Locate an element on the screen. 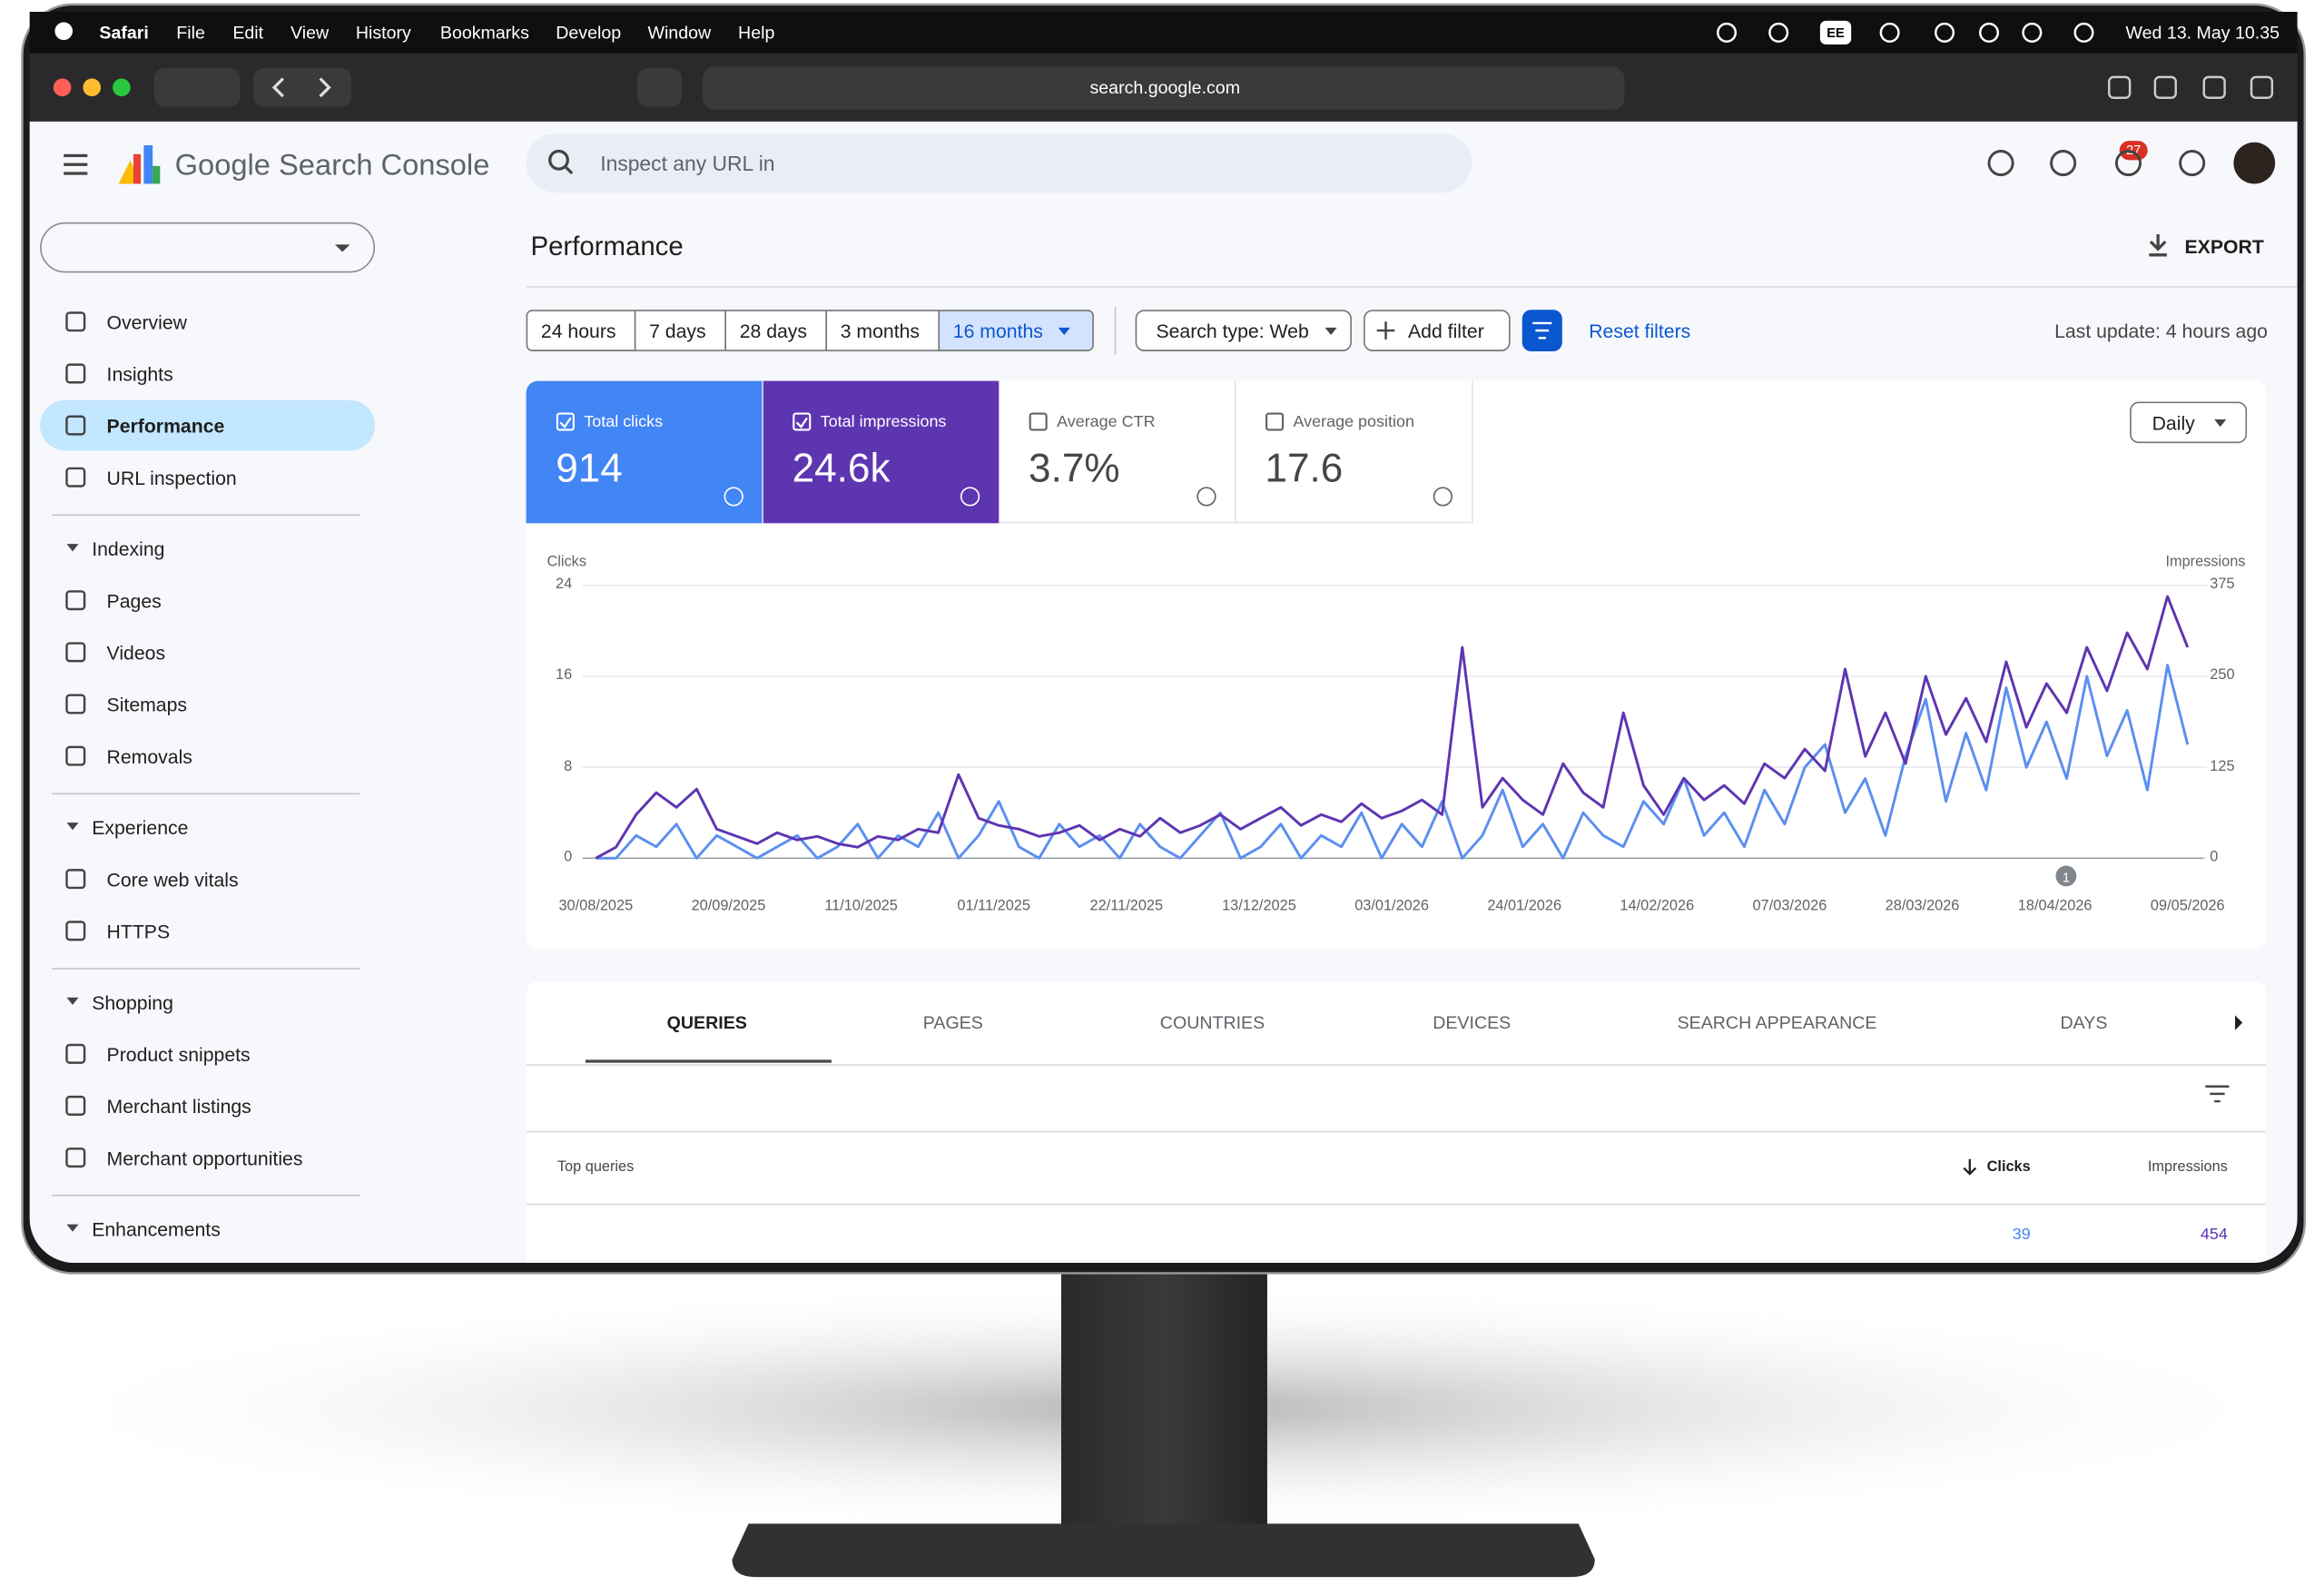 The width and height of the screenshot is (2324, 1586). sidebar-section: Enhancements is located at coordinates (156, 1228).